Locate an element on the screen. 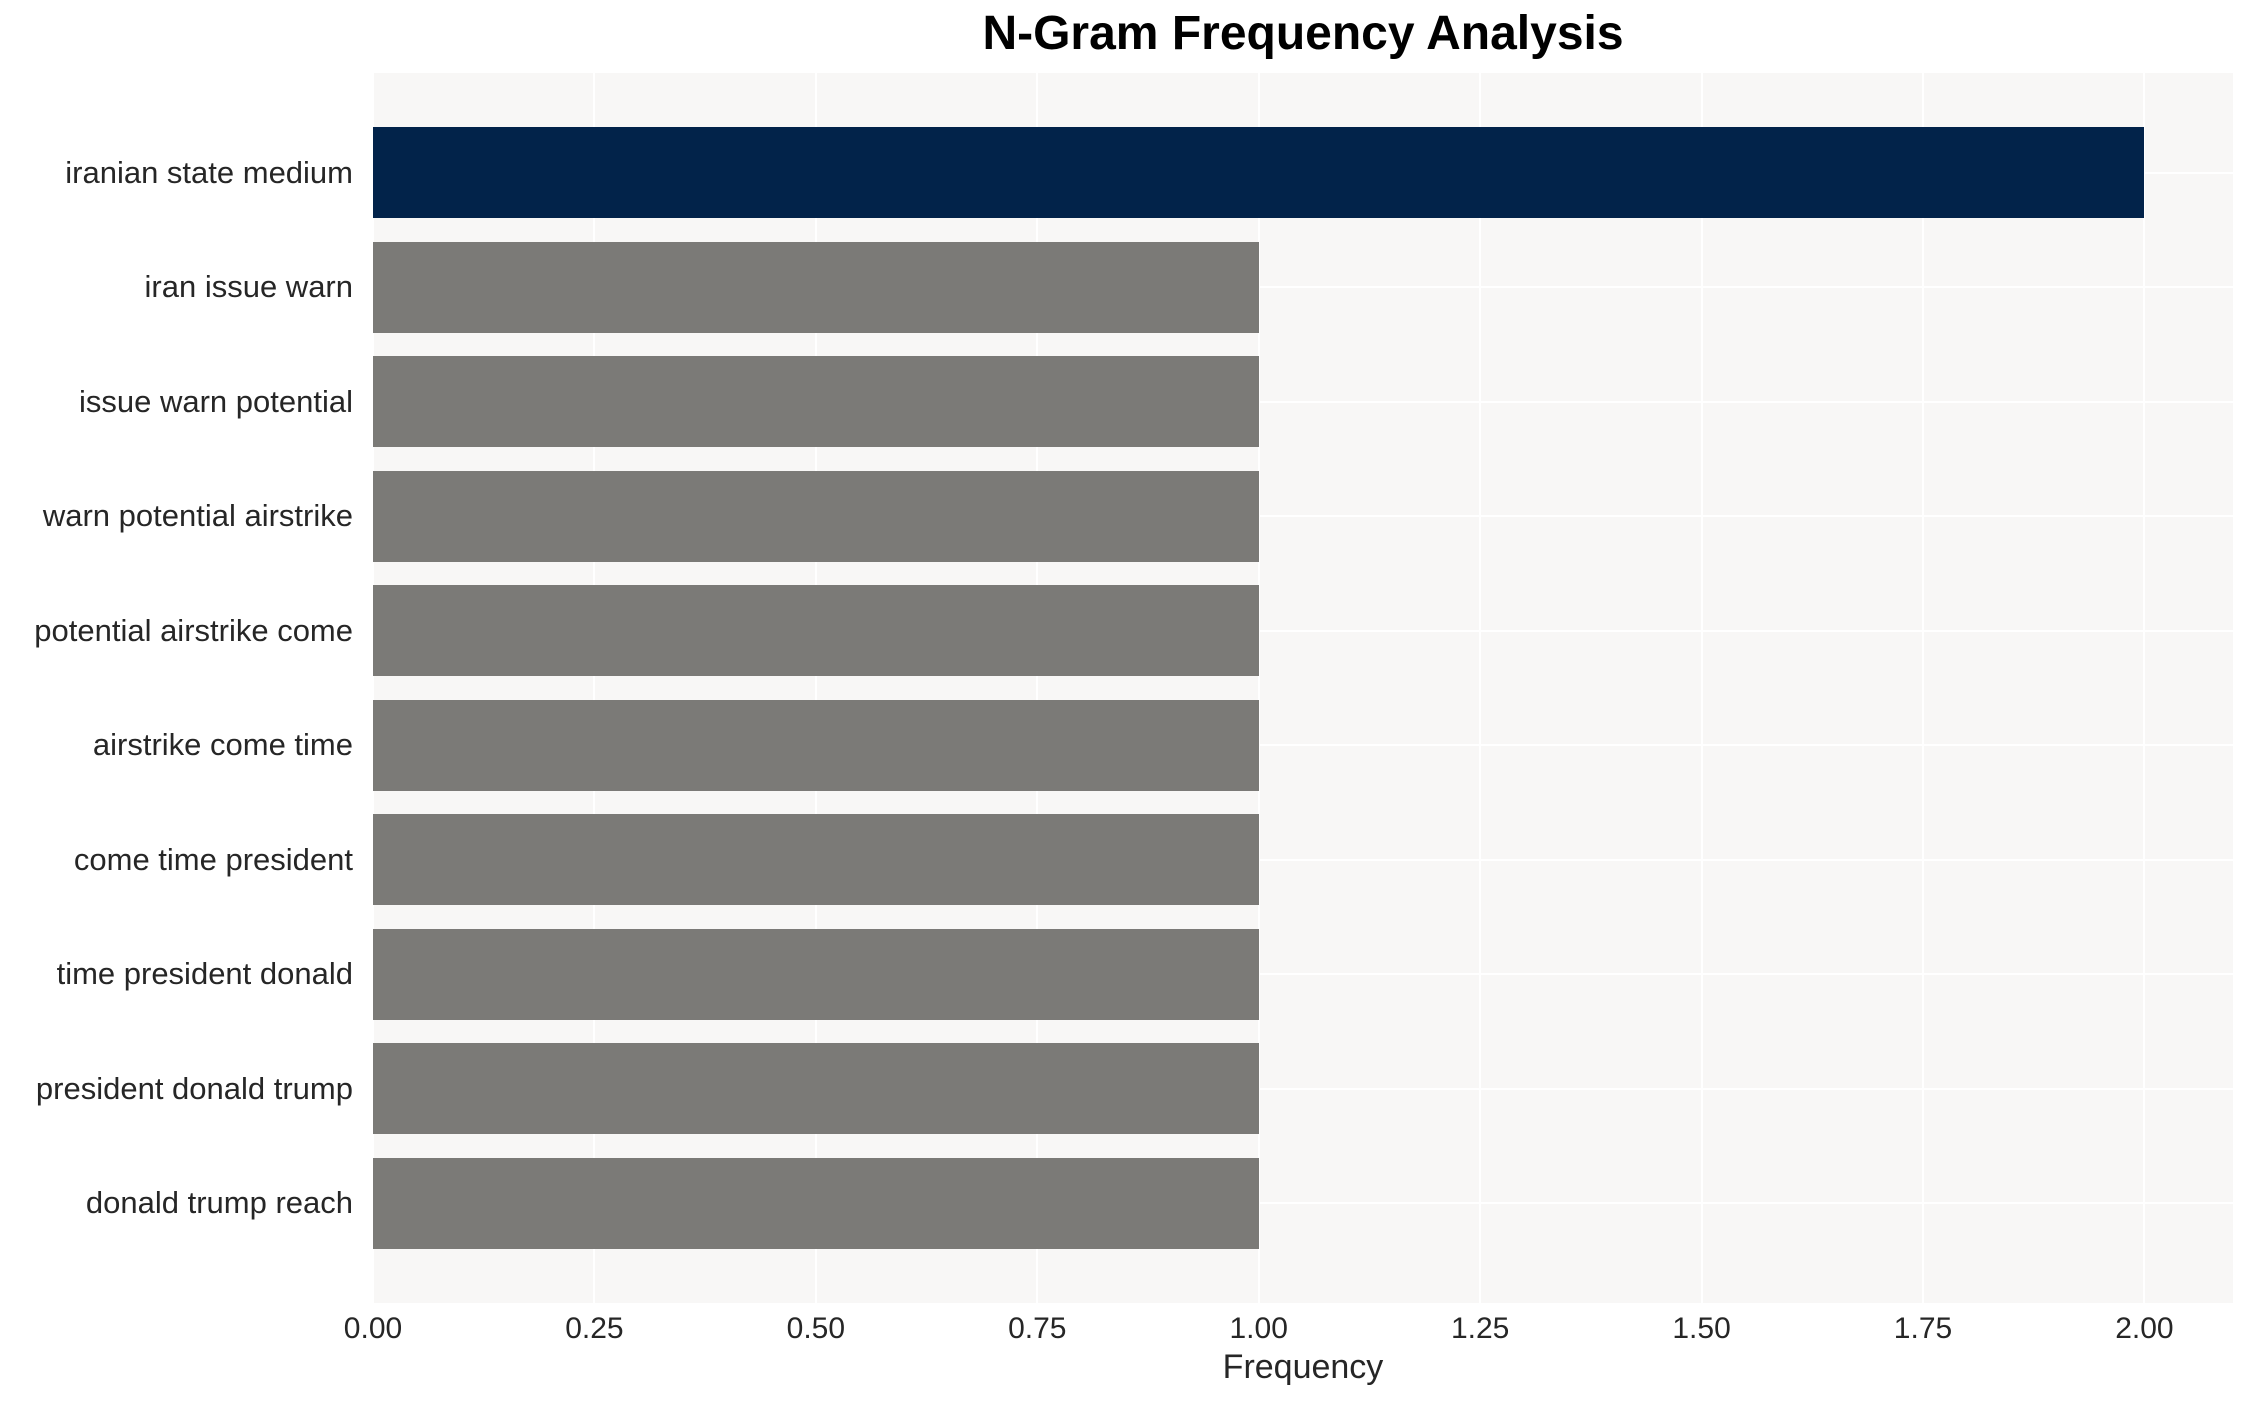 The image size is (2252, 1402). x-tick-label: 2.00 is located at coordinates (2144, 1328).